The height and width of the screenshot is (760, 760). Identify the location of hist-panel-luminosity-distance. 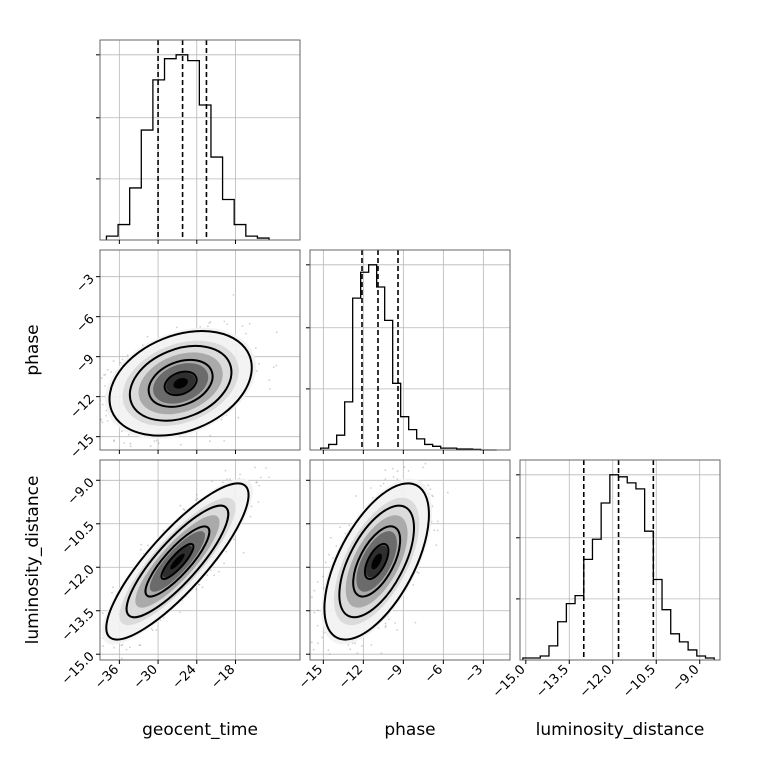
(618, 561).